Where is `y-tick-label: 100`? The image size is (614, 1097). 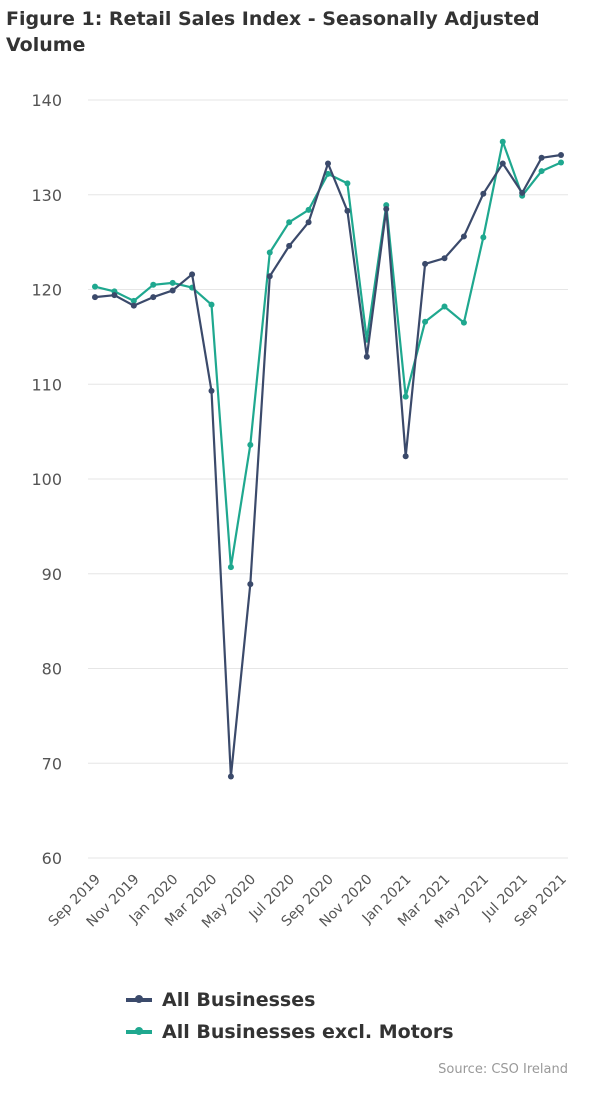 y-tick-label: 100 is located at coordinates (46, 479).